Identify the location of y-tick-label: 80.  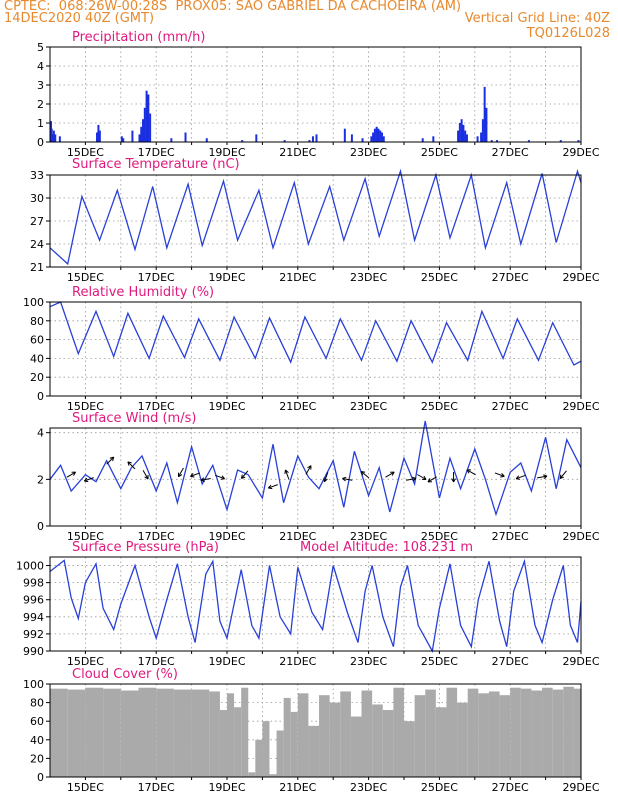
(37, 321).